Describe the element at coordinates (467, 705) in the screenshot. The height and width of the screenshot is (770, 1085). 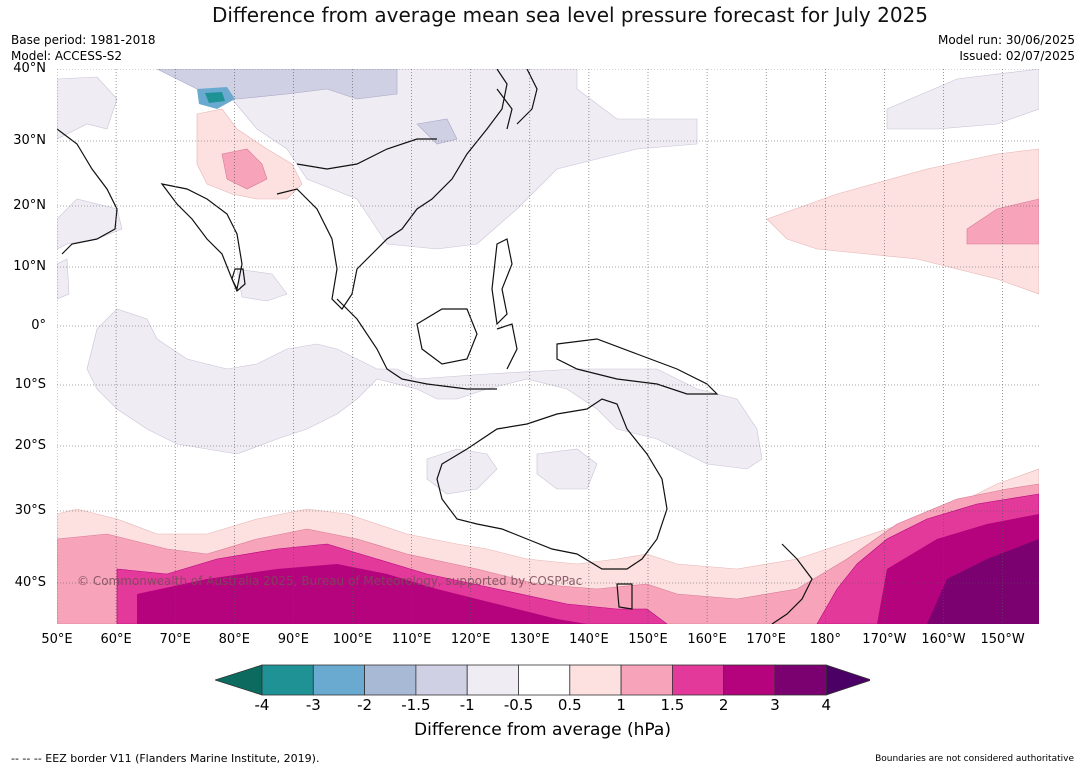
I see `colorbar-tick-label: -1` at that location.